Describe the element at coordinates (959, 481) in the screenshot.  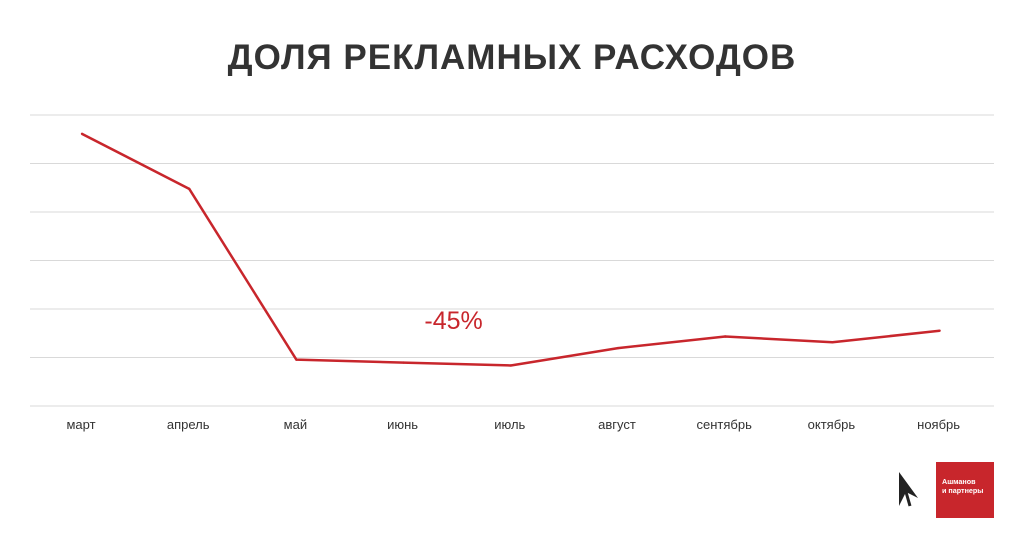
I see `logo-line-1: Ашманов` at that location.